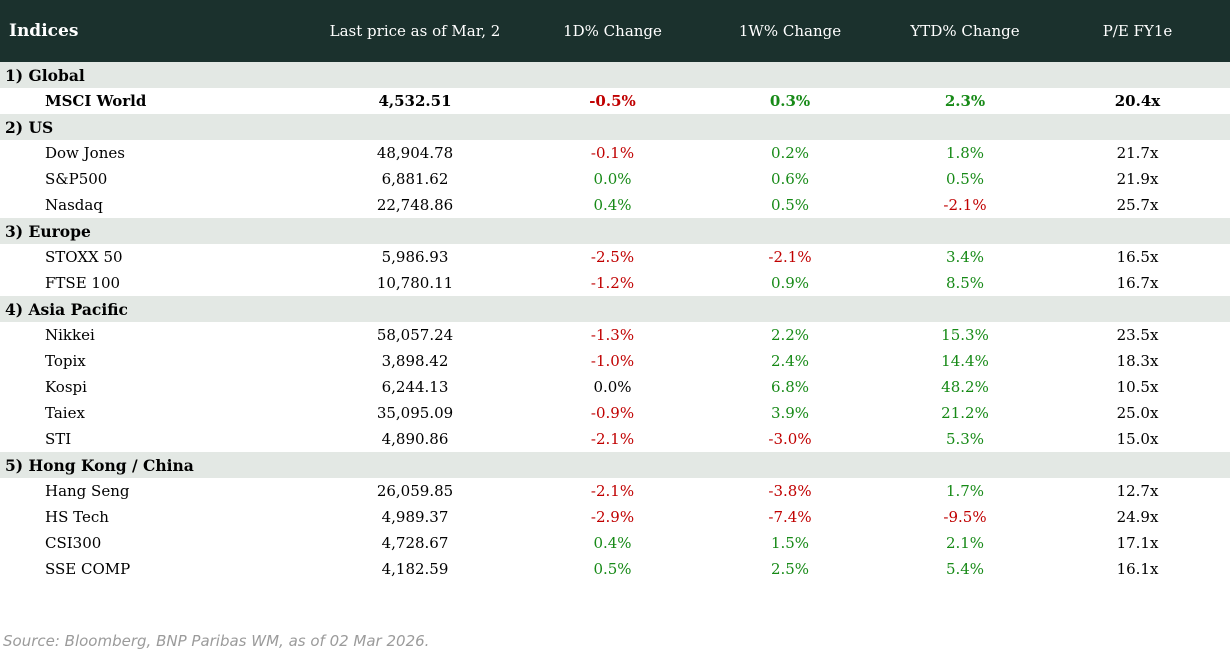 This screenshot has height=661, width=1230. Describe the element at coordinates (88, 569) in the screenshot. I see `index-name: SSE COMP` at that location.